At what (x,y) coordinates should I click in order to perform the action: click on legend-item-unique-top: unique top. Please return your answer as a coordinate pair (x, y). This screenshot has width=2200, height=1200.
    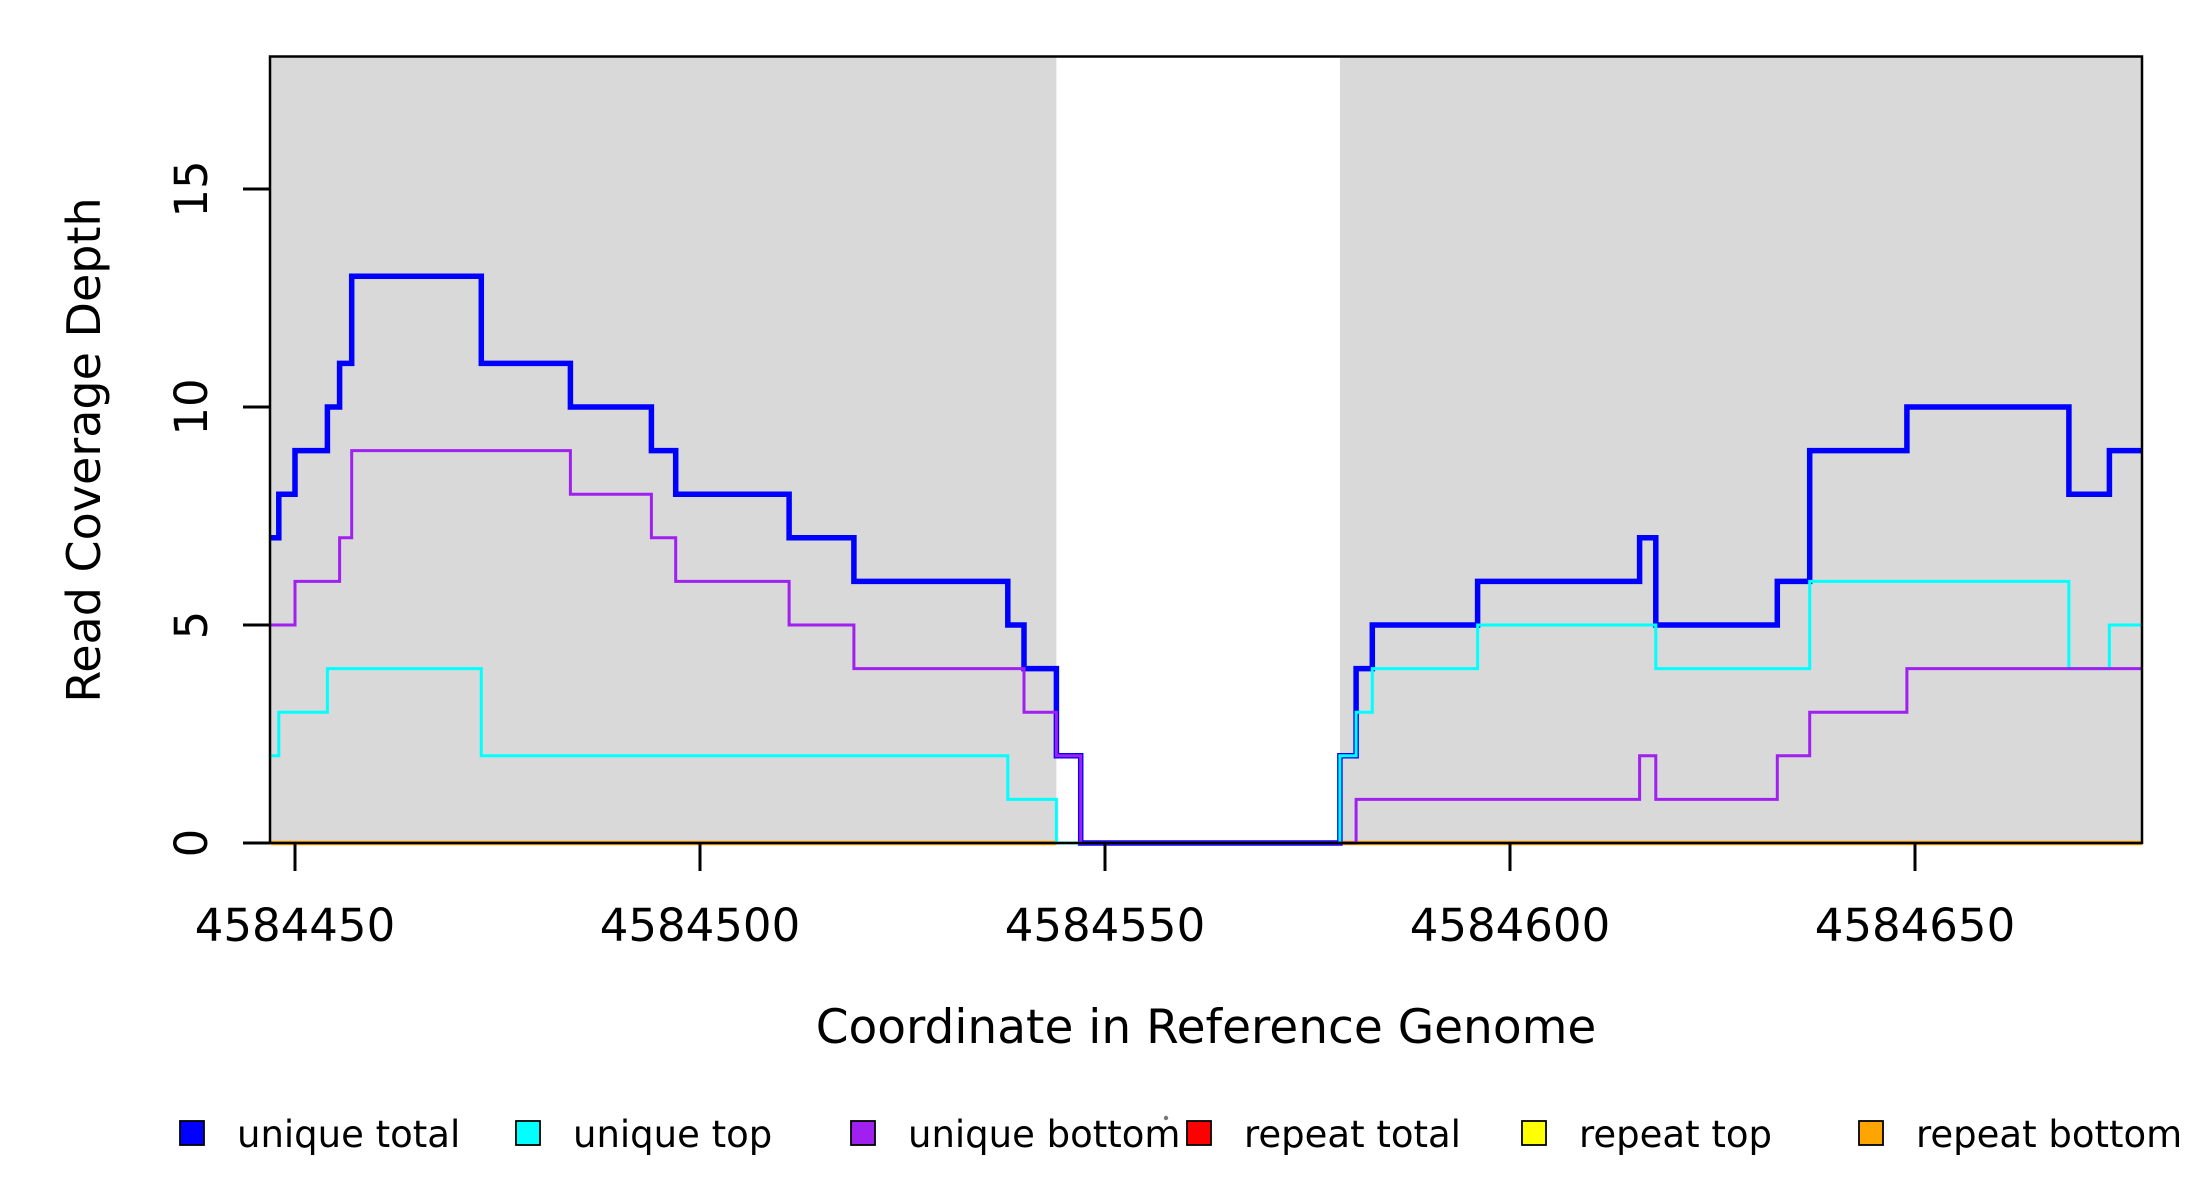
    Looking at the image, I should click on (643, 1134).